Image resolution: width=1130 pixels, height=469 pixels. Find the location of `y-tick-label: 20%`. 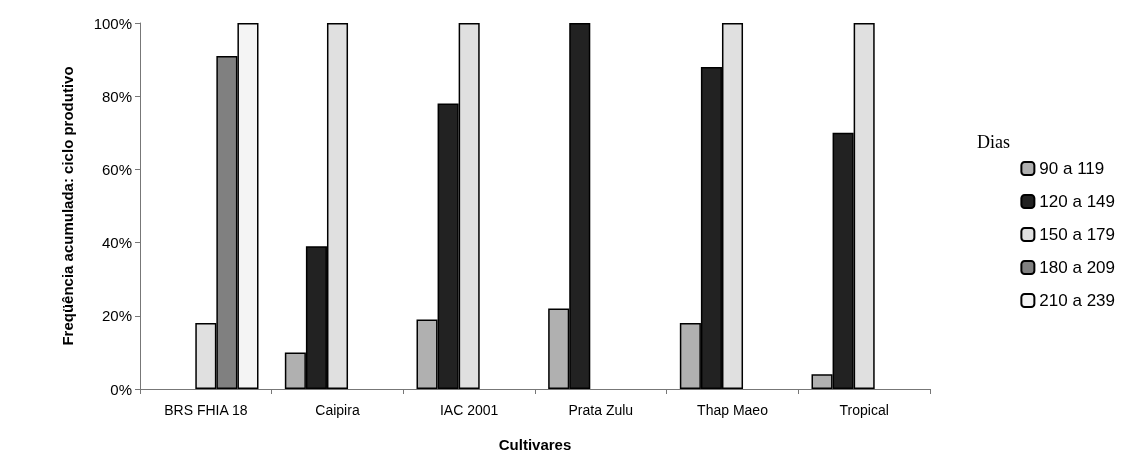

y-tick-label: 20% is located at coordinates (116, 316).